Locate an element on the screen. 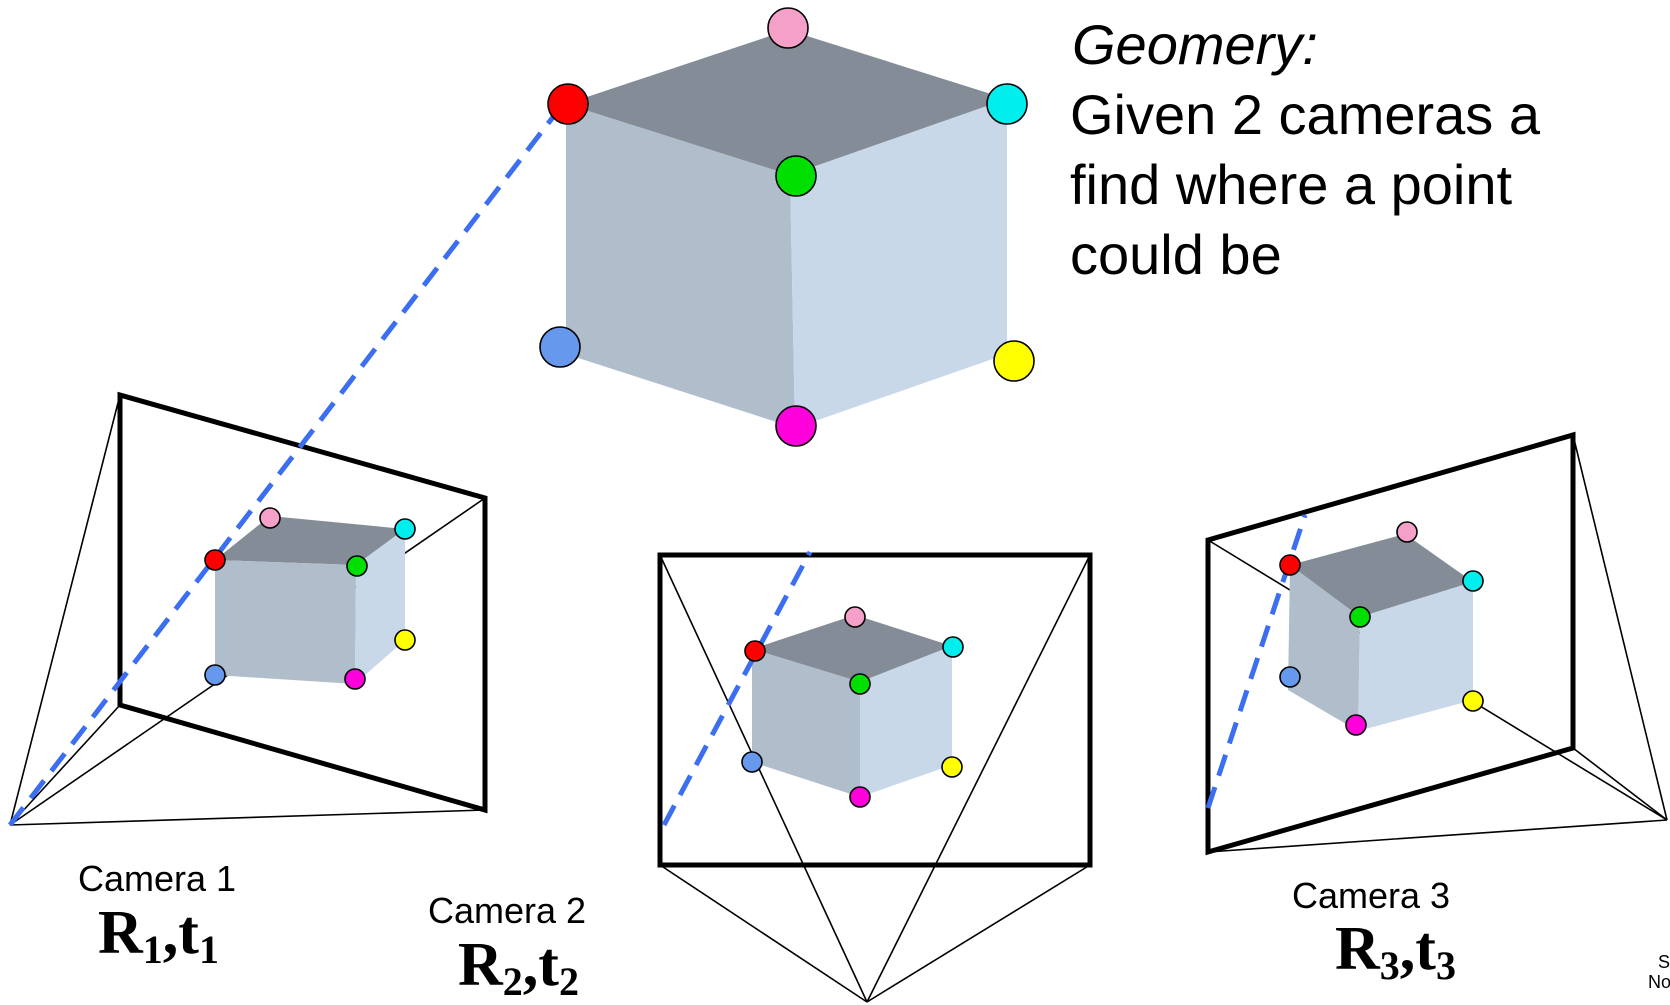  camera-1-points is located at coordinates (310, 598).